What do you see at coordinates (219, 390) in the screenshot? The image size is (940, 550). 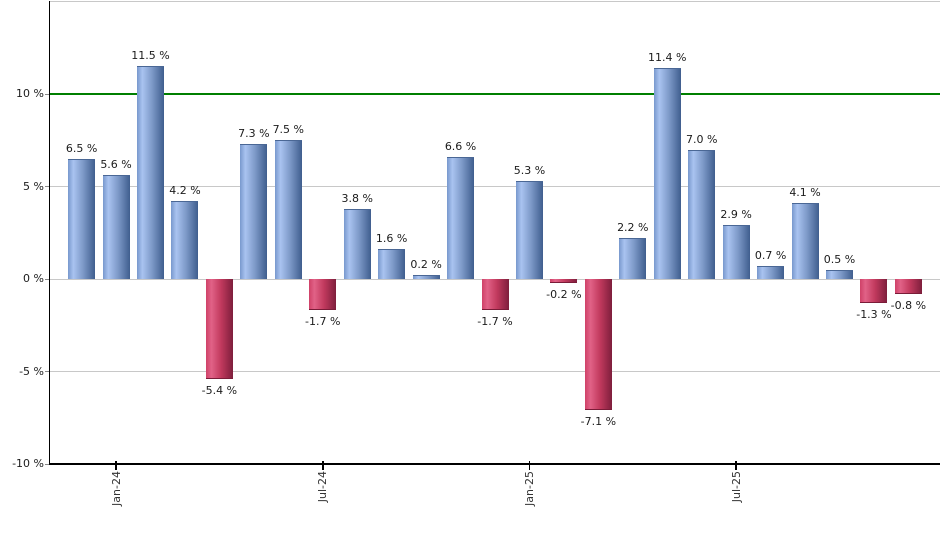 I see `bar-value-label: -5.4 %` at bounding box center [219, 390].